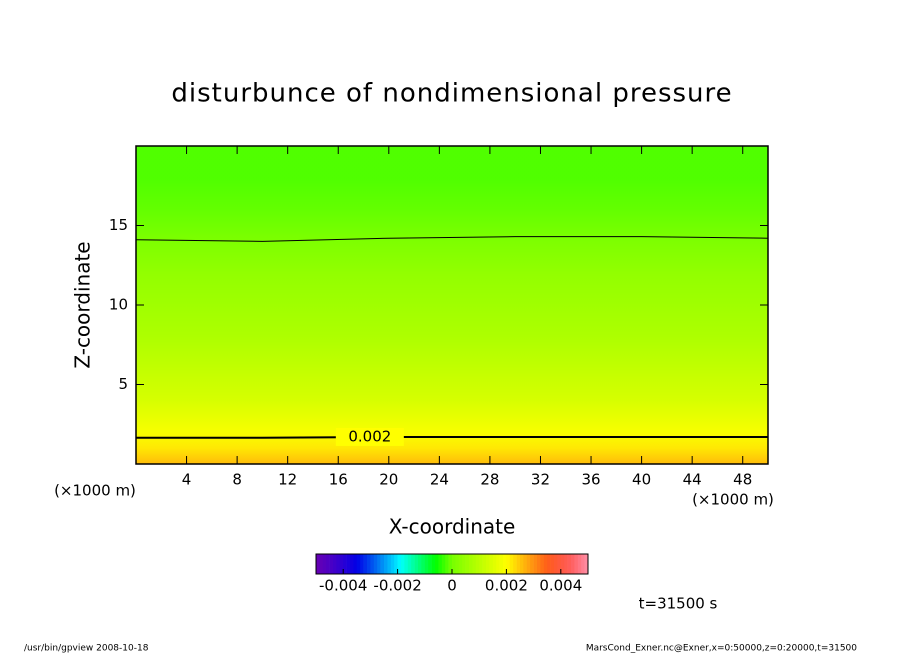 The image size is (904, 654). I want to click on colorbar-tick-label: 0.002, so click(506, 586).